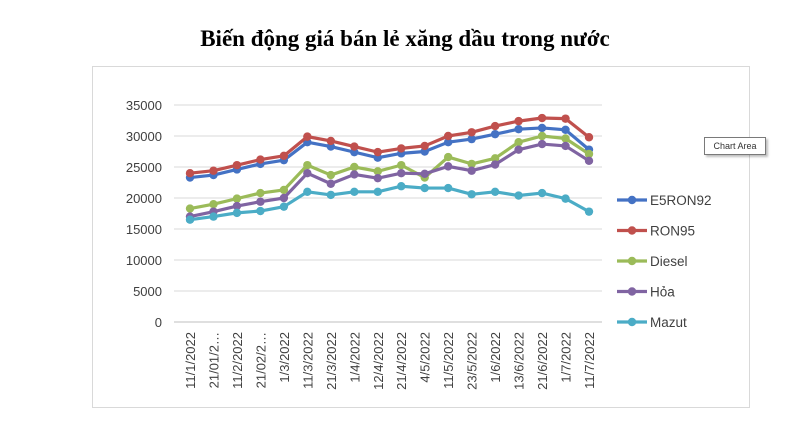 The image size is (810, 447). What do you see at coordinates (448, 360) in the screenshot?
I see `x-tick-label: 11/5/2022` at bounding box center [448, 360].